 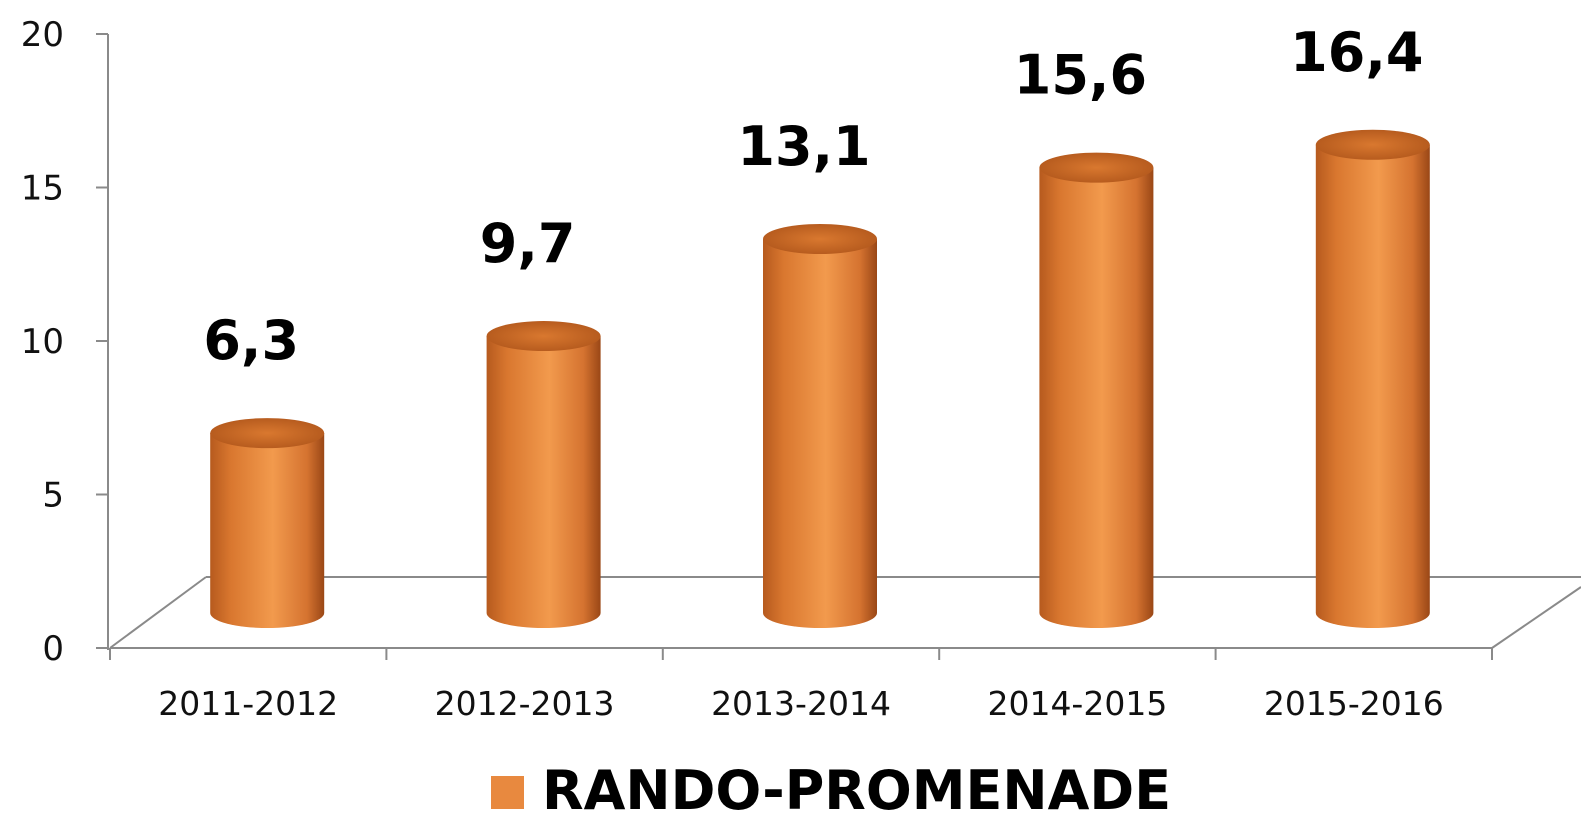 I want to click on y-axis: 0 5 10 15 20, so click(x=65, y=342).